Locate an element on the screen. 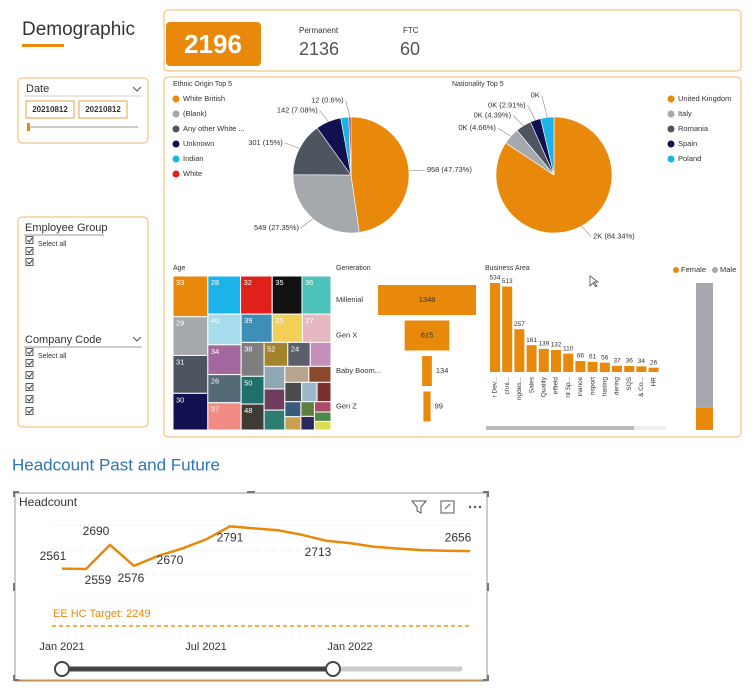  x-tick-label: Jan 2022 is located at coordinates (349, 647).